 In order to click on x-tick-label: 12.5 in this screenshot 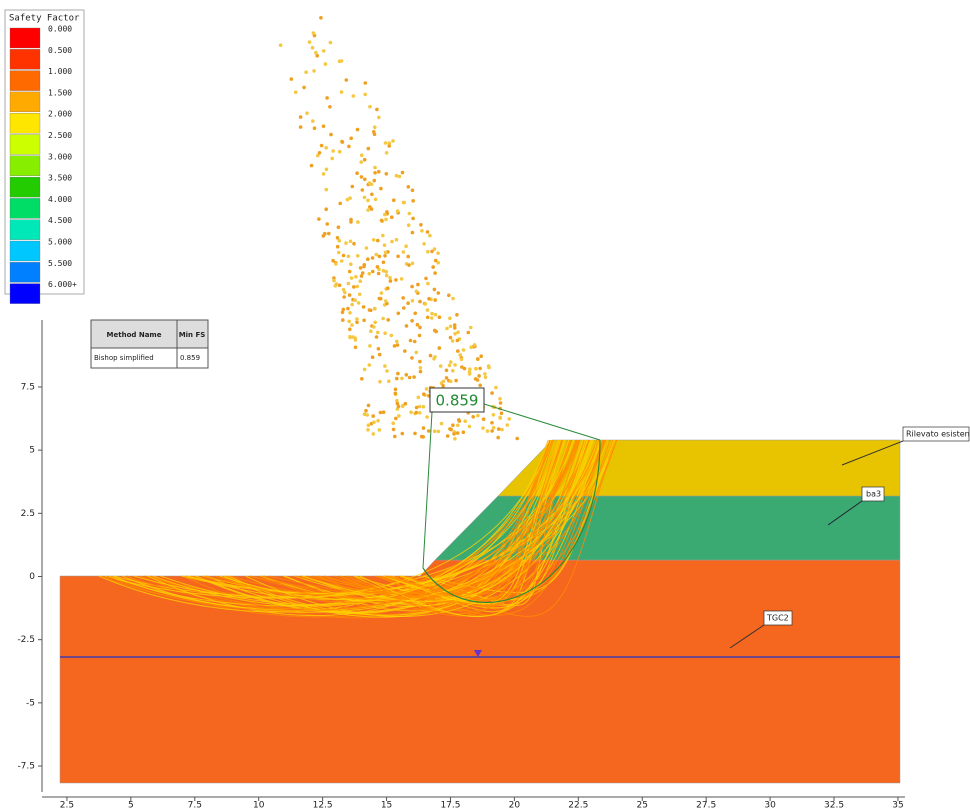, I will do `click(323, 805)`.